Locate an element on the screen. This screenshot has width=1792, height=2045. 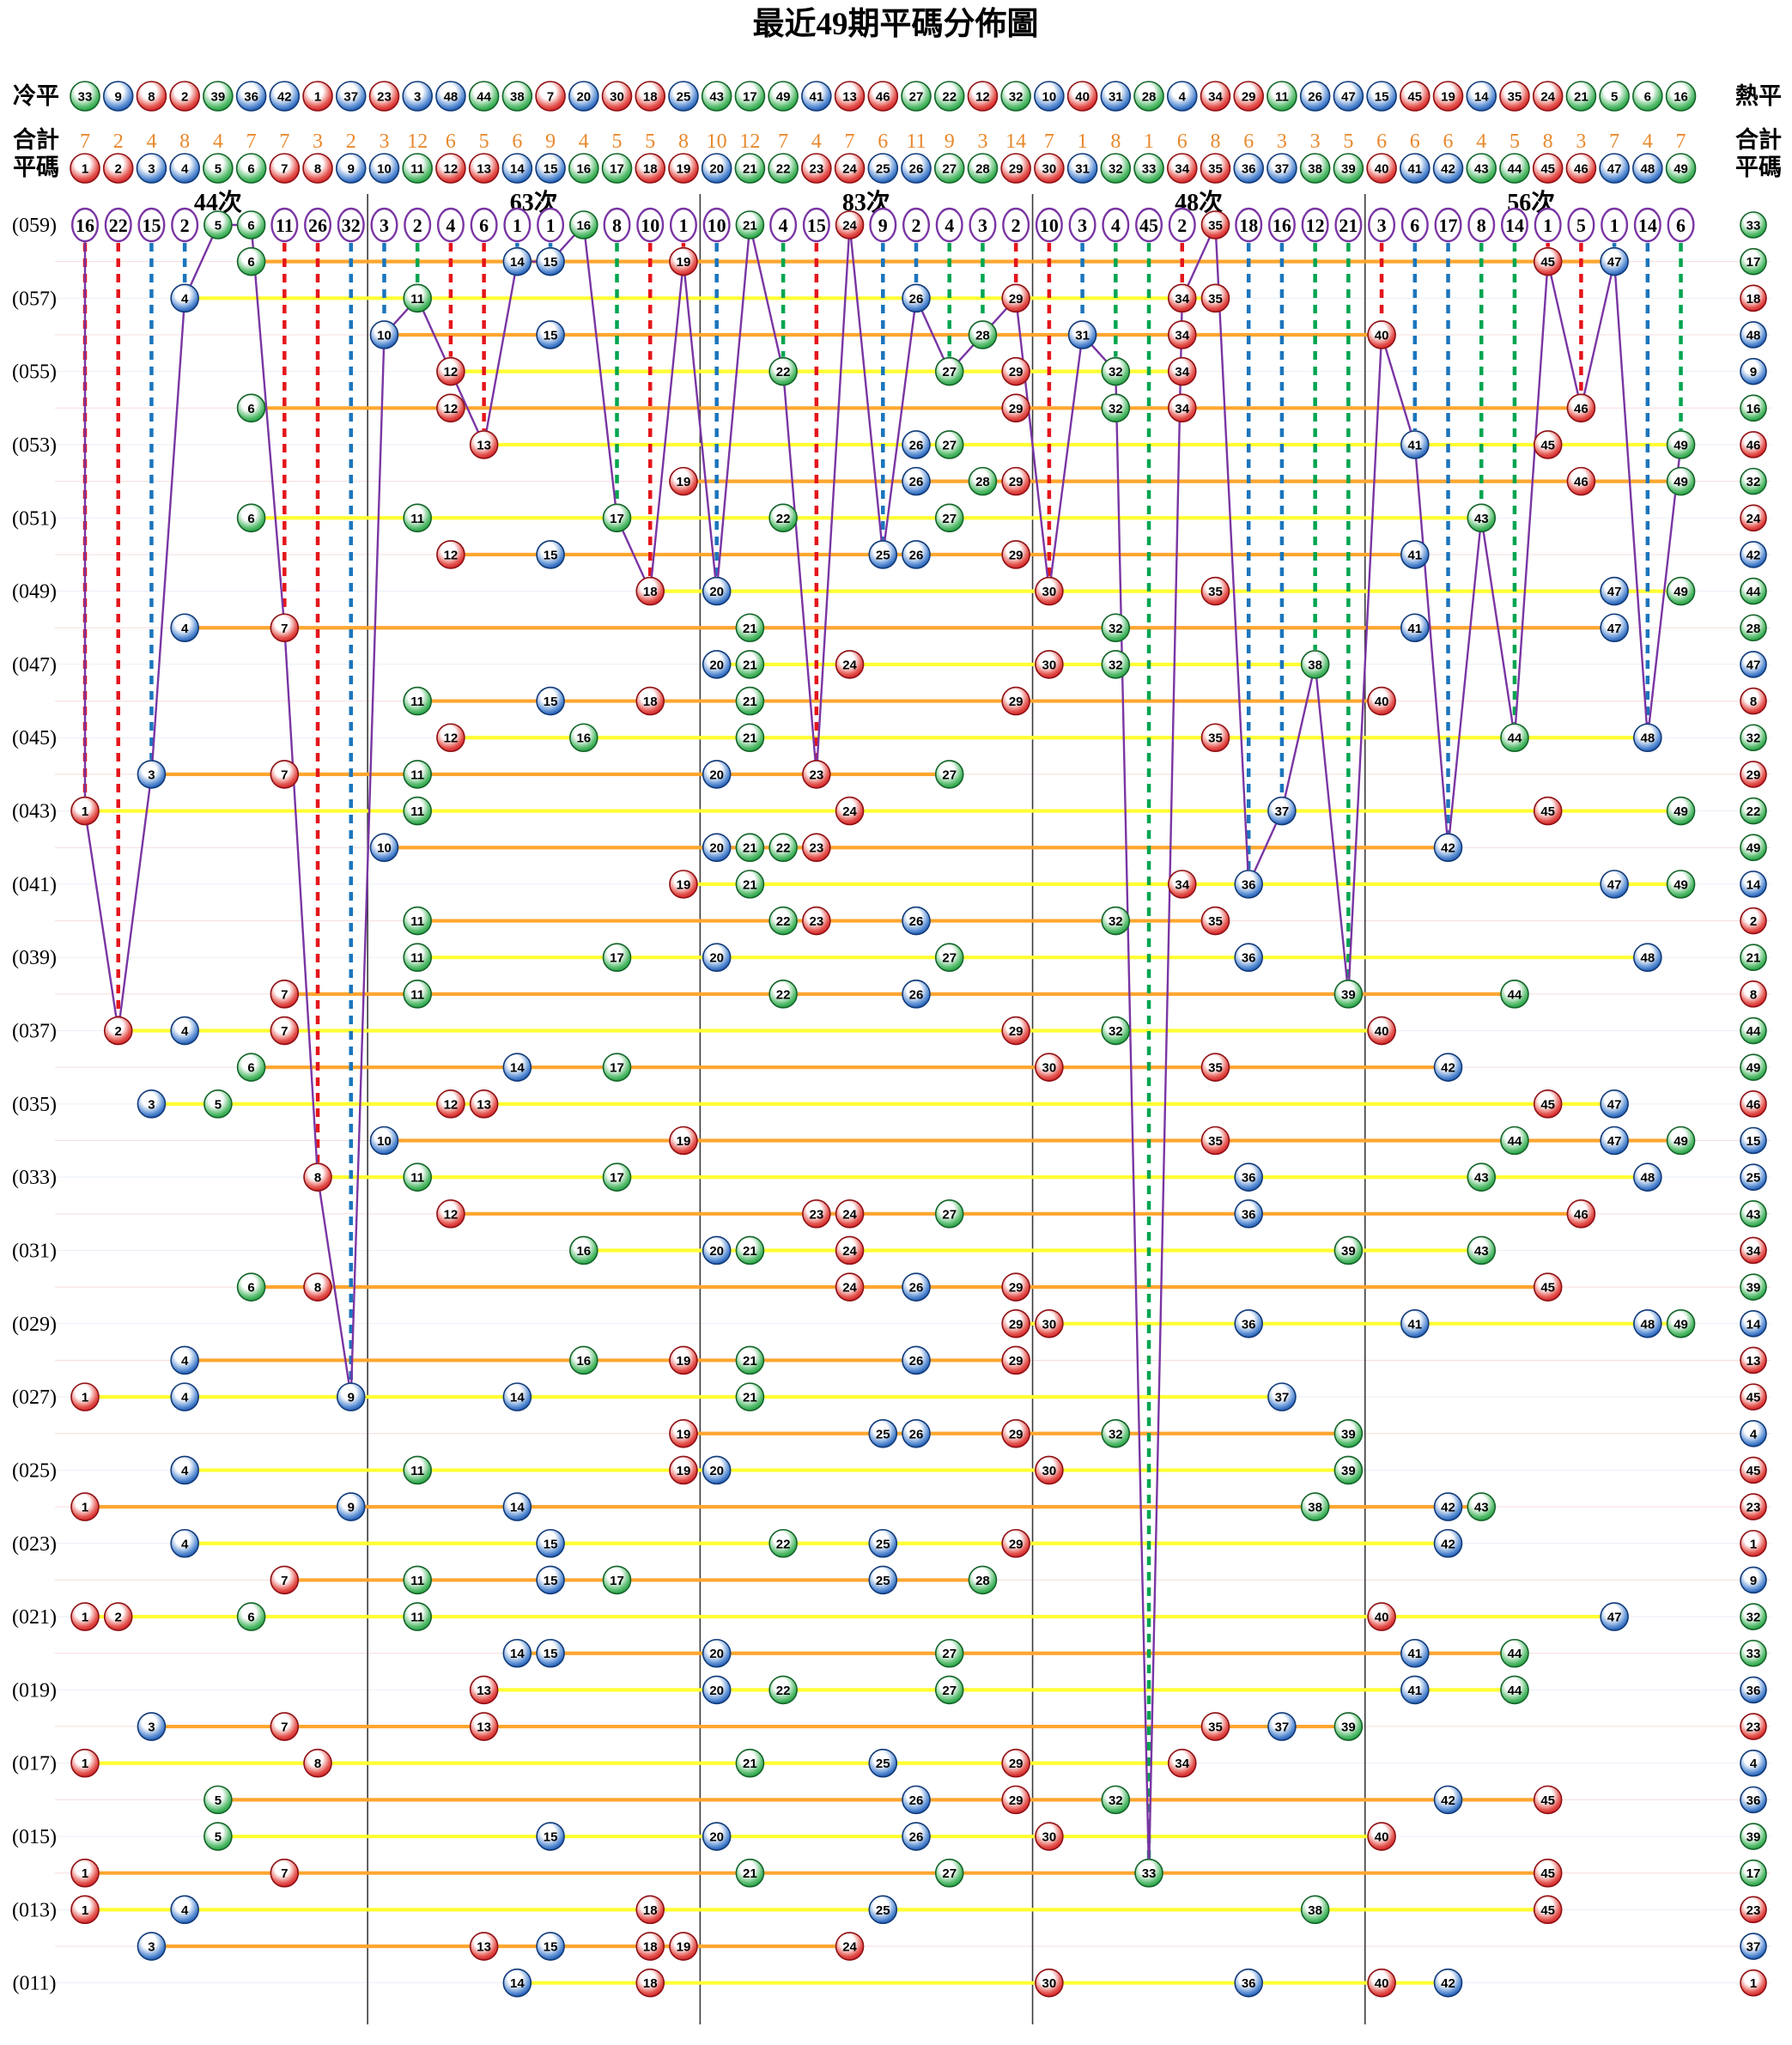
miss-count-44: 14 is located at coordinates (1514, 225).